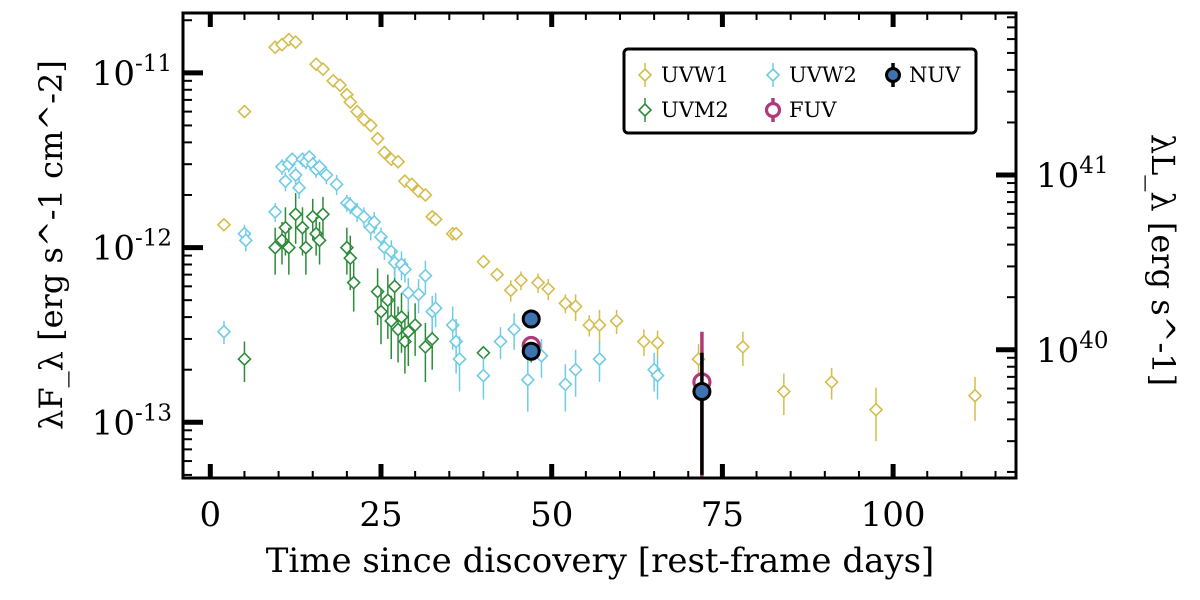  Describe the element at coordinates (600, 561) in the screenshot. I see `x-axis-label: Time since discovery [rest-frame days]` at that location.